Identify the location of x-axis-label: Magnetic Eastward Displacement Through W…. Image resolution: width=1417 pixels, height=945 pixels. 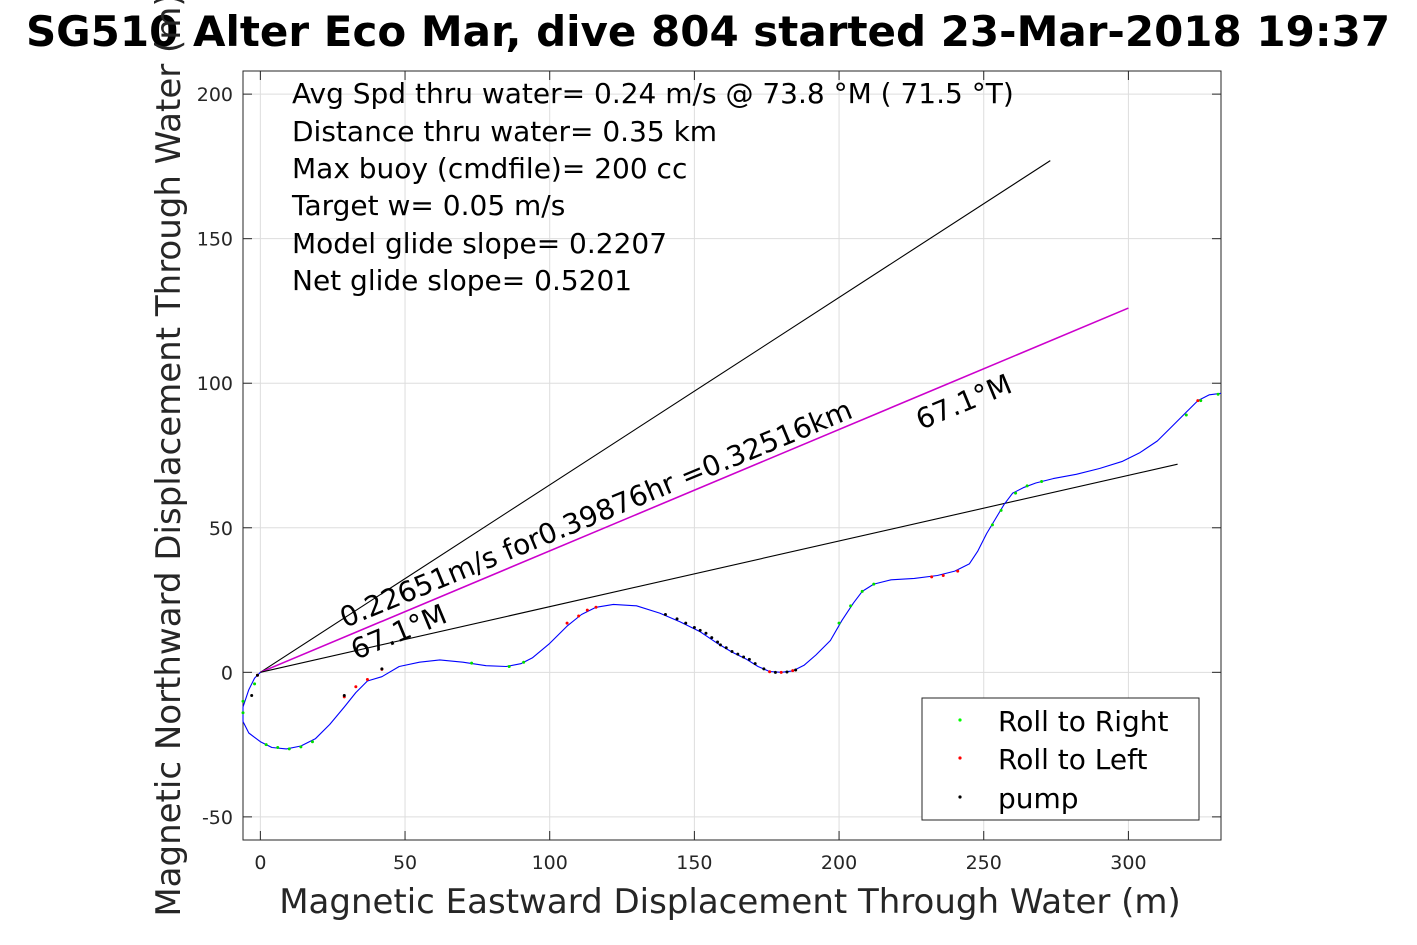
(730, 902).